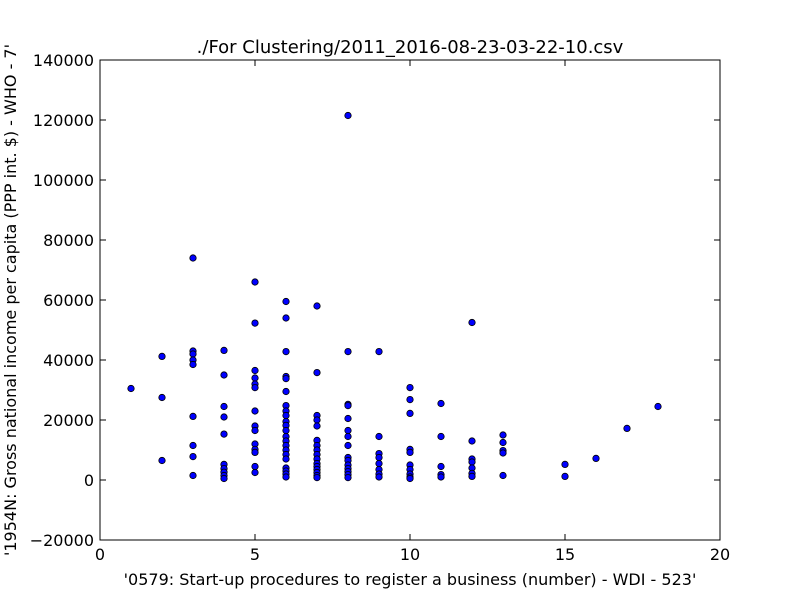  Describe the element at coordinates (63, 180) in the screenshot. I see `y-tick-label: 100000` at that location.